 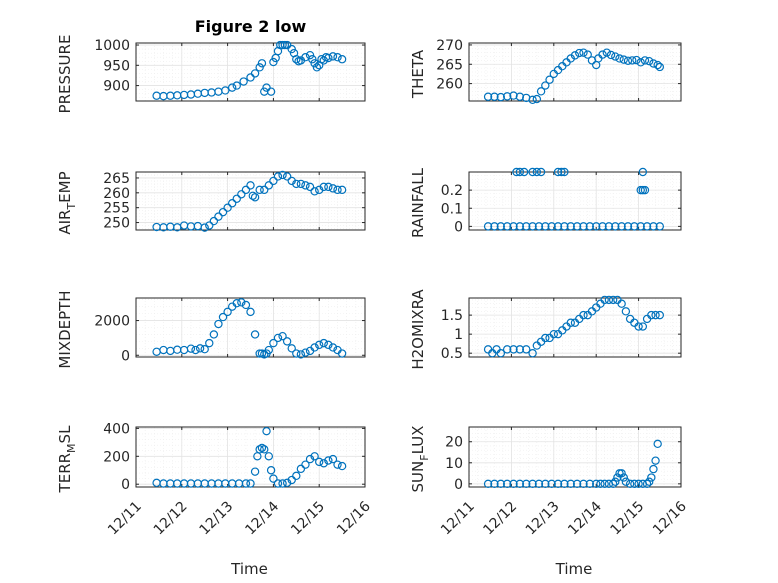 I want to click on y-axis-label: AIRTEMP, so click(x=67, y=202).